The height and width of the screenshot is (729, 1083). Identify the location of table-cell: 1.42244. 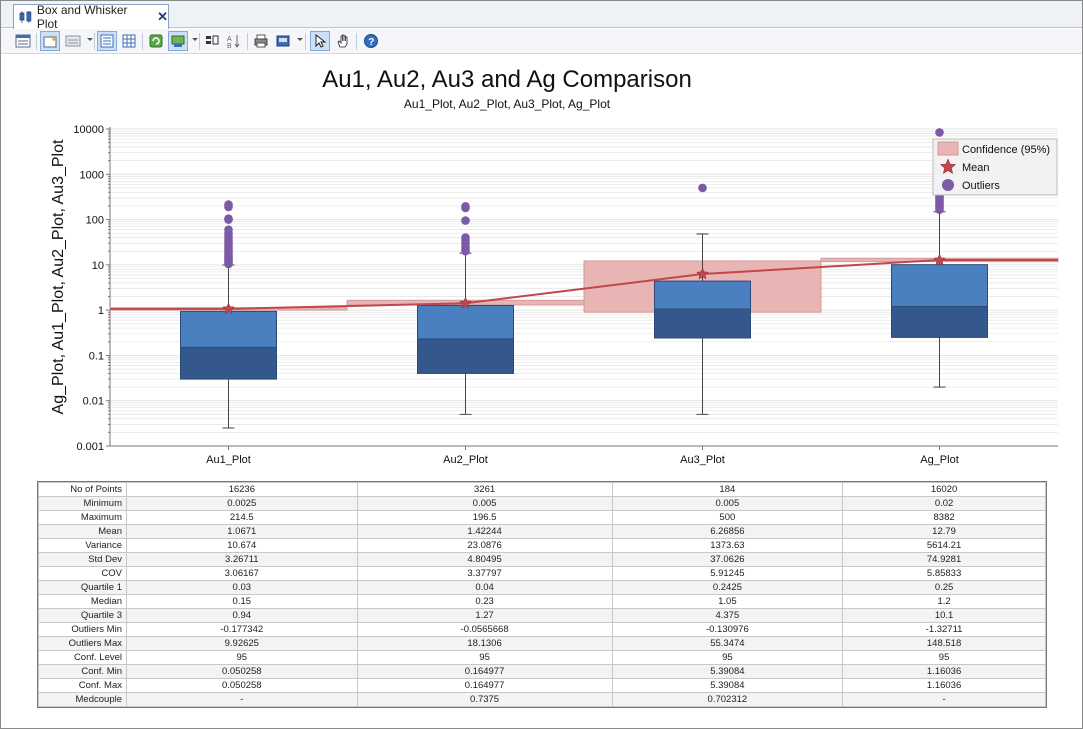
(484, 531).